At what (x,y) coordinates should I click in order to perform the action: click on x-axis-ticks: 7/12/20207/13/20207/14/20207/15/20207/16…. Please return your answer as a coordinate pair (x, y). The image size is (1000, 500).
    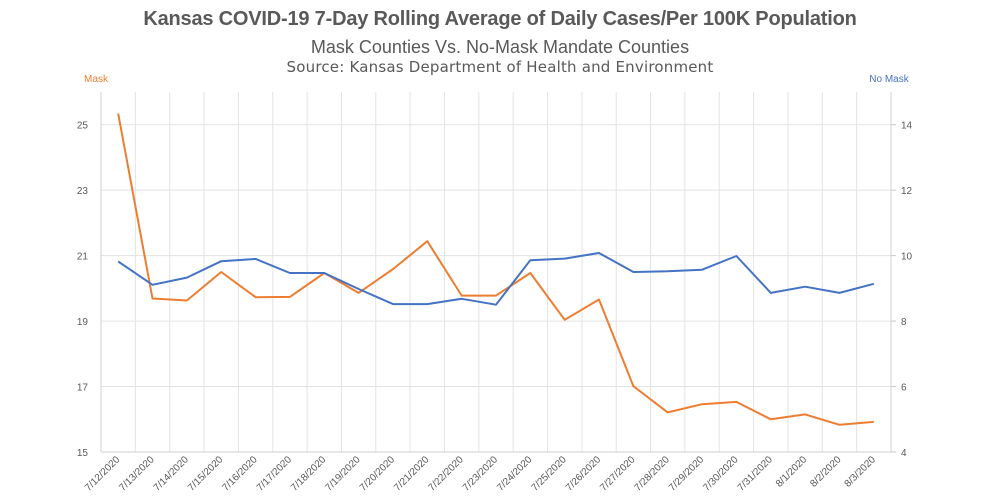
    Looking at the image, I should click on (480, 474).